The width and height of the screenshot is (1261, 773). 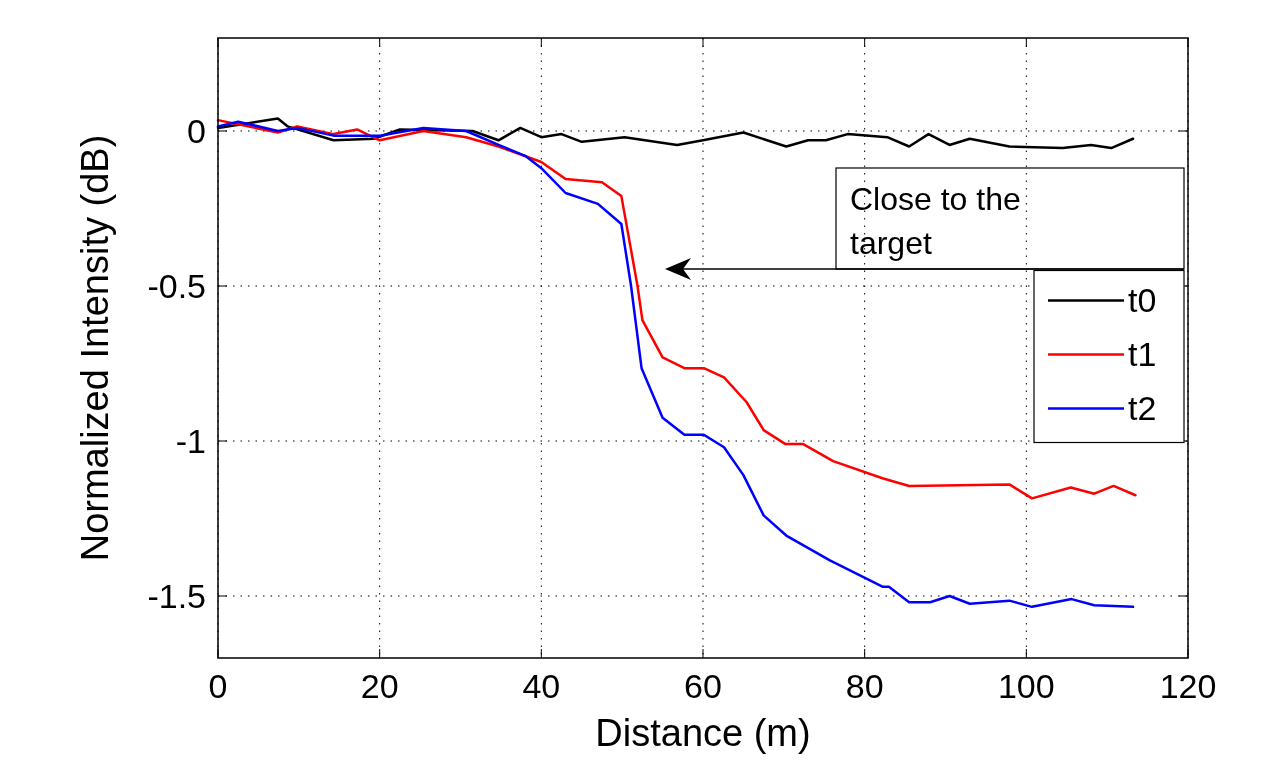 What do you see at coordinates (1142, 300) in the screenshot?
I see `legend-label: t0` at bounding box center [1142, 300].